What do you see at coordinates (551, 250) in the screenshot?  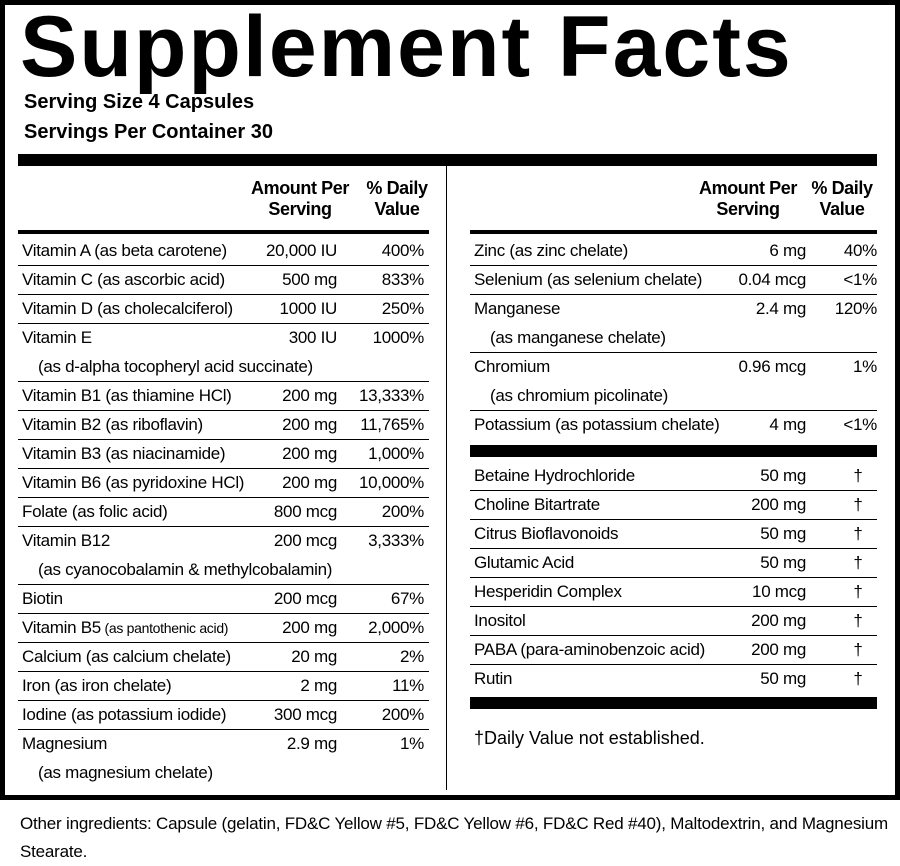 I see `item-name: Zinc (as zinc chelate)` at bounding box center [551, 250].